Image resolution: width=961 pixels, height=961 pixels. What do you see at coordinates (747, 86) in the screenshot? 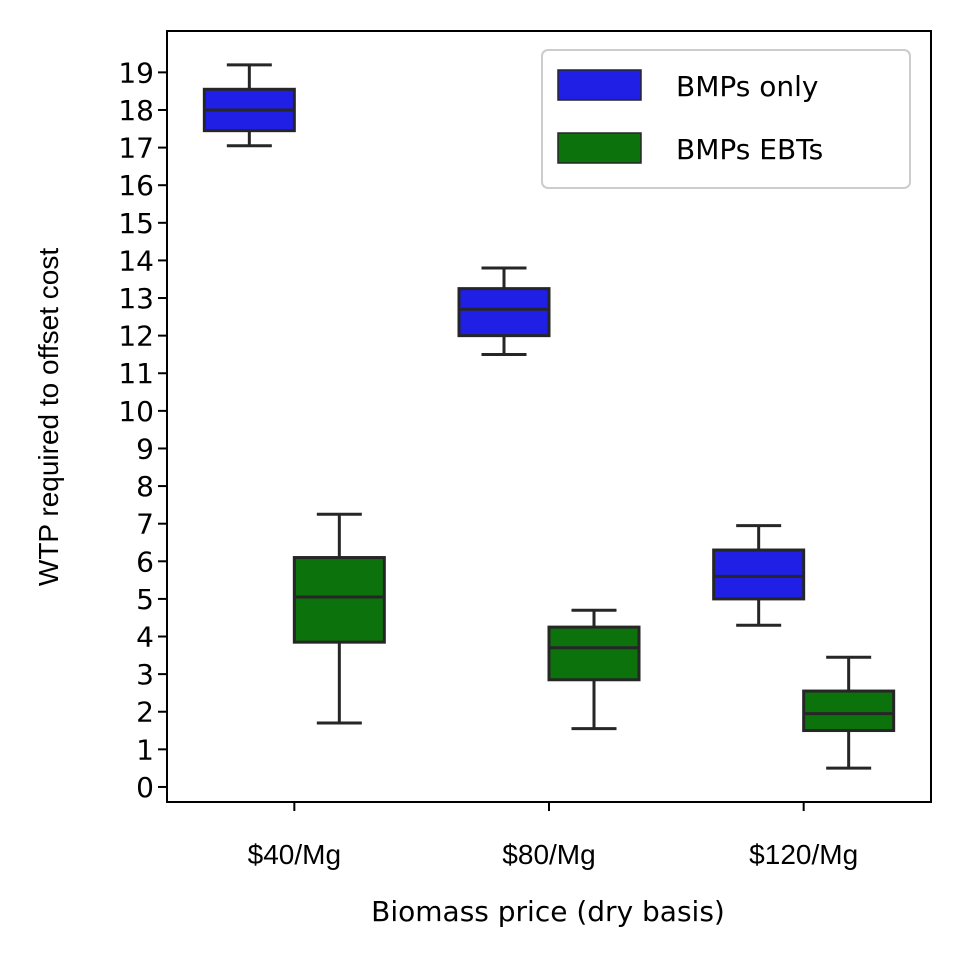
I see `legend-label: BMPs only` at bounding box center [747, 86].